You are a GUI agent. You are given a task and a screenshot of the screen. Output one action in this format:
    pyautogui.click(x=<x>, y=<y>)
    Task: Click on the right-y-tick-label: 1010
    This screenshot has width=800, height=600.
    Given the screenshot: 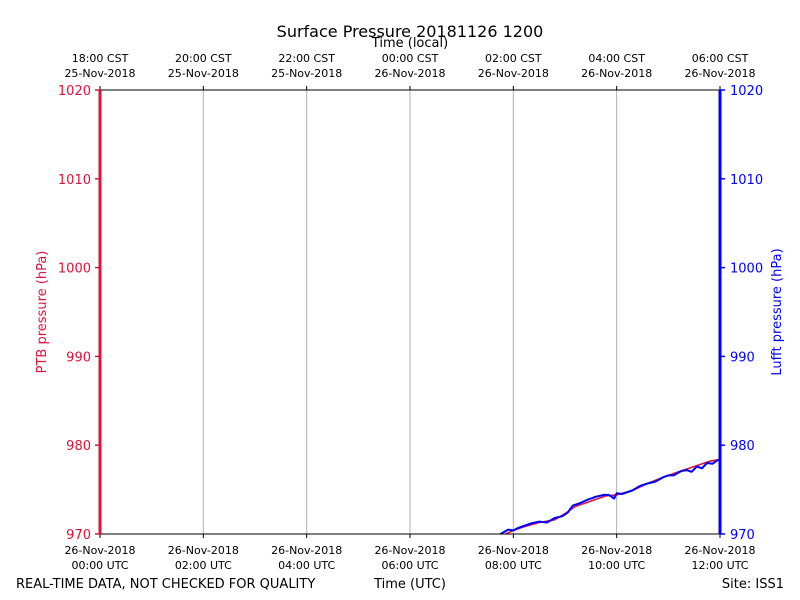 What is the action you would take?
    pyautogui.click(x=746, y=180)
    